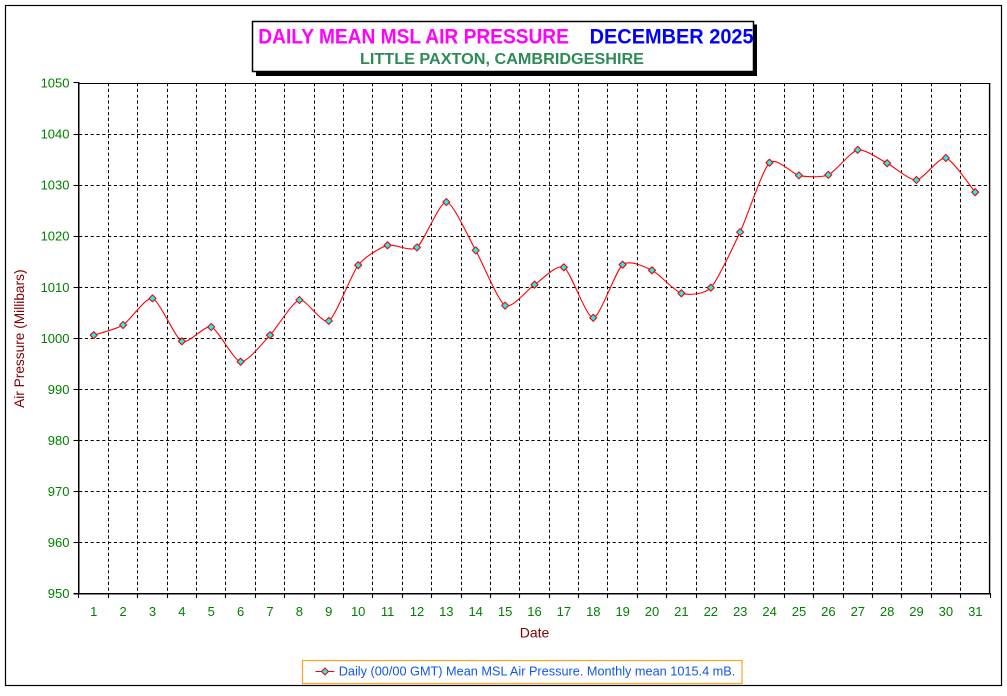 Image resolution: width=1007 pixels, height=696 pixels. Describe the element at coordinates (475, 611) in the screenshot. I see `svg-text: 14` at that location.